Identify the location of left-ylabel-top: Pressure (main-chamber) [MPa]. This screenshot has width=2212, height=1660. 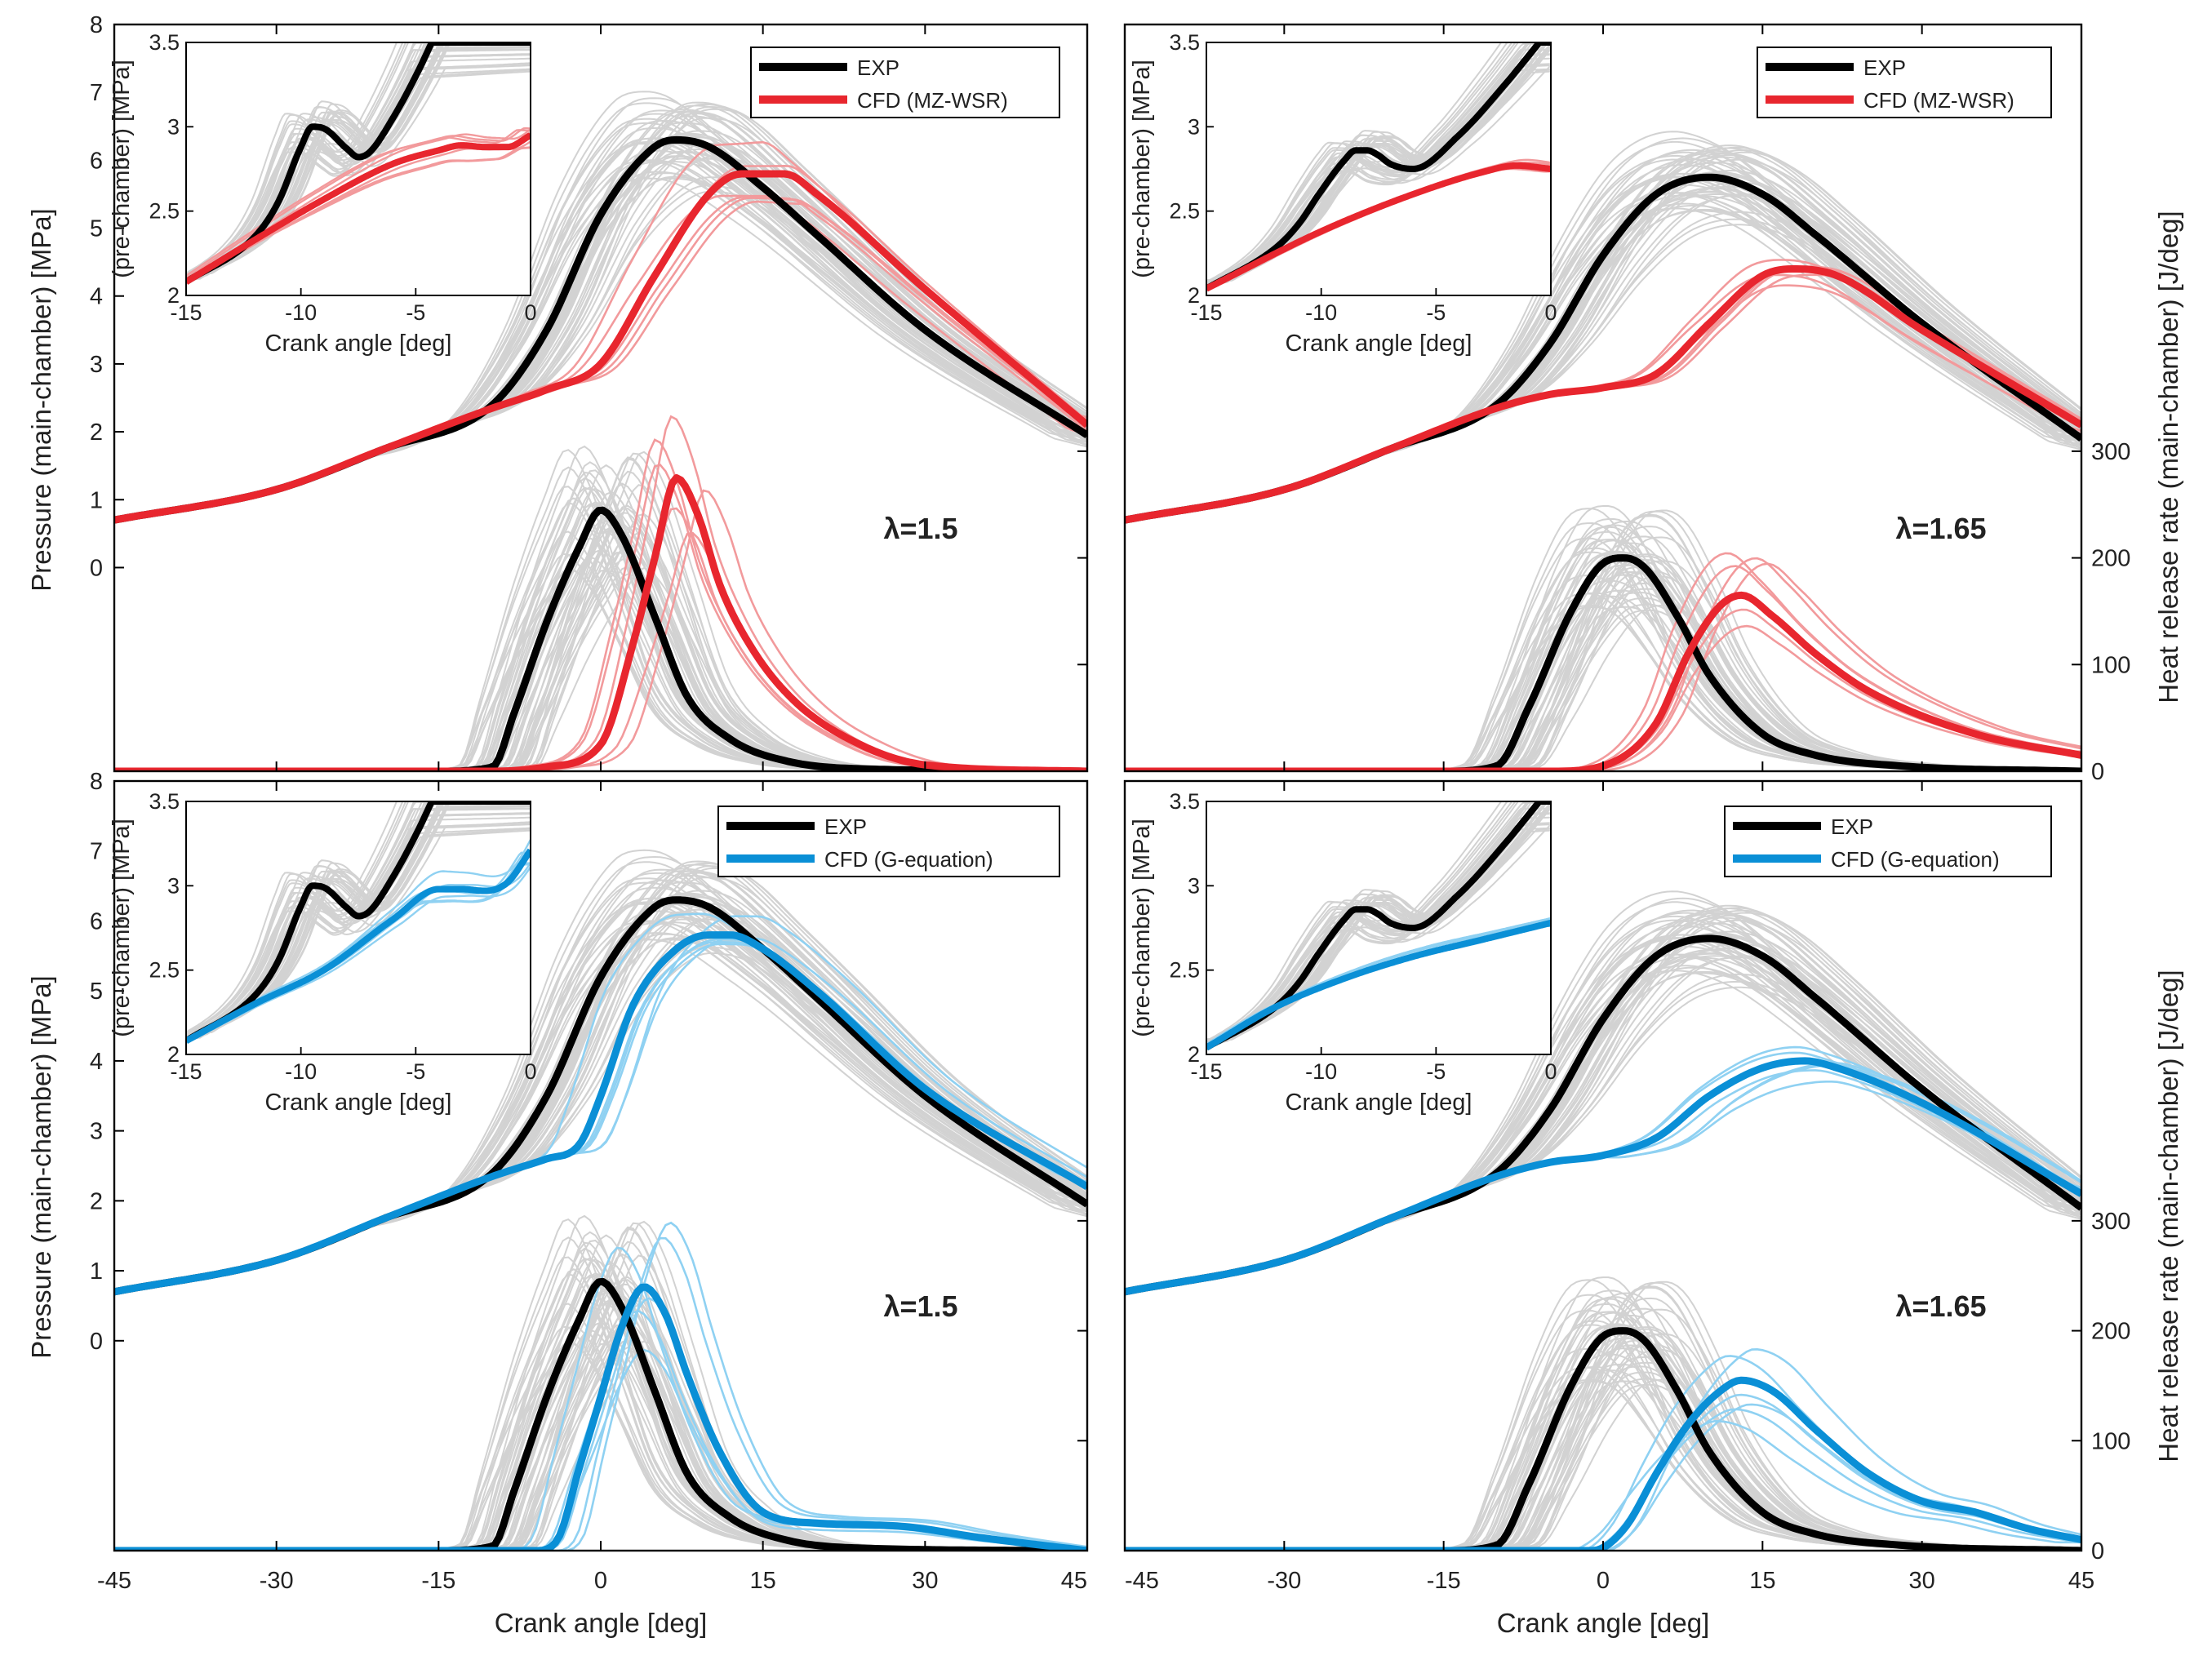
(41, 399).